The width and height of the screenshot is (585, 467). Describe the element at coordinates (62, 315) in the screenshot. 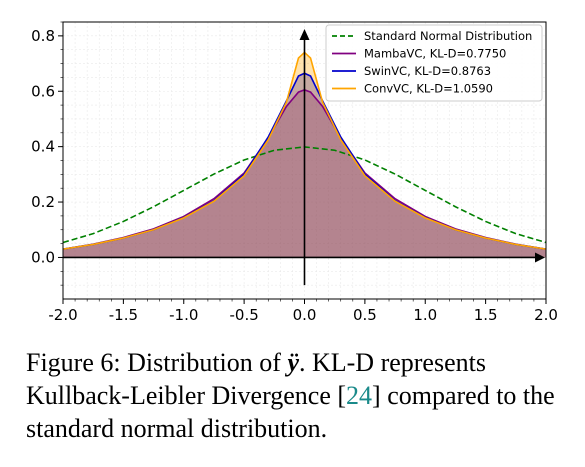

I see `x-tick-label: -2.0` at that location.